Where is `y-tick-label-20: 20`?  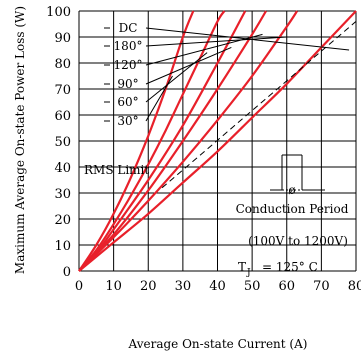 y-tick-label-20: 20 is located at coordinates (62, 220).